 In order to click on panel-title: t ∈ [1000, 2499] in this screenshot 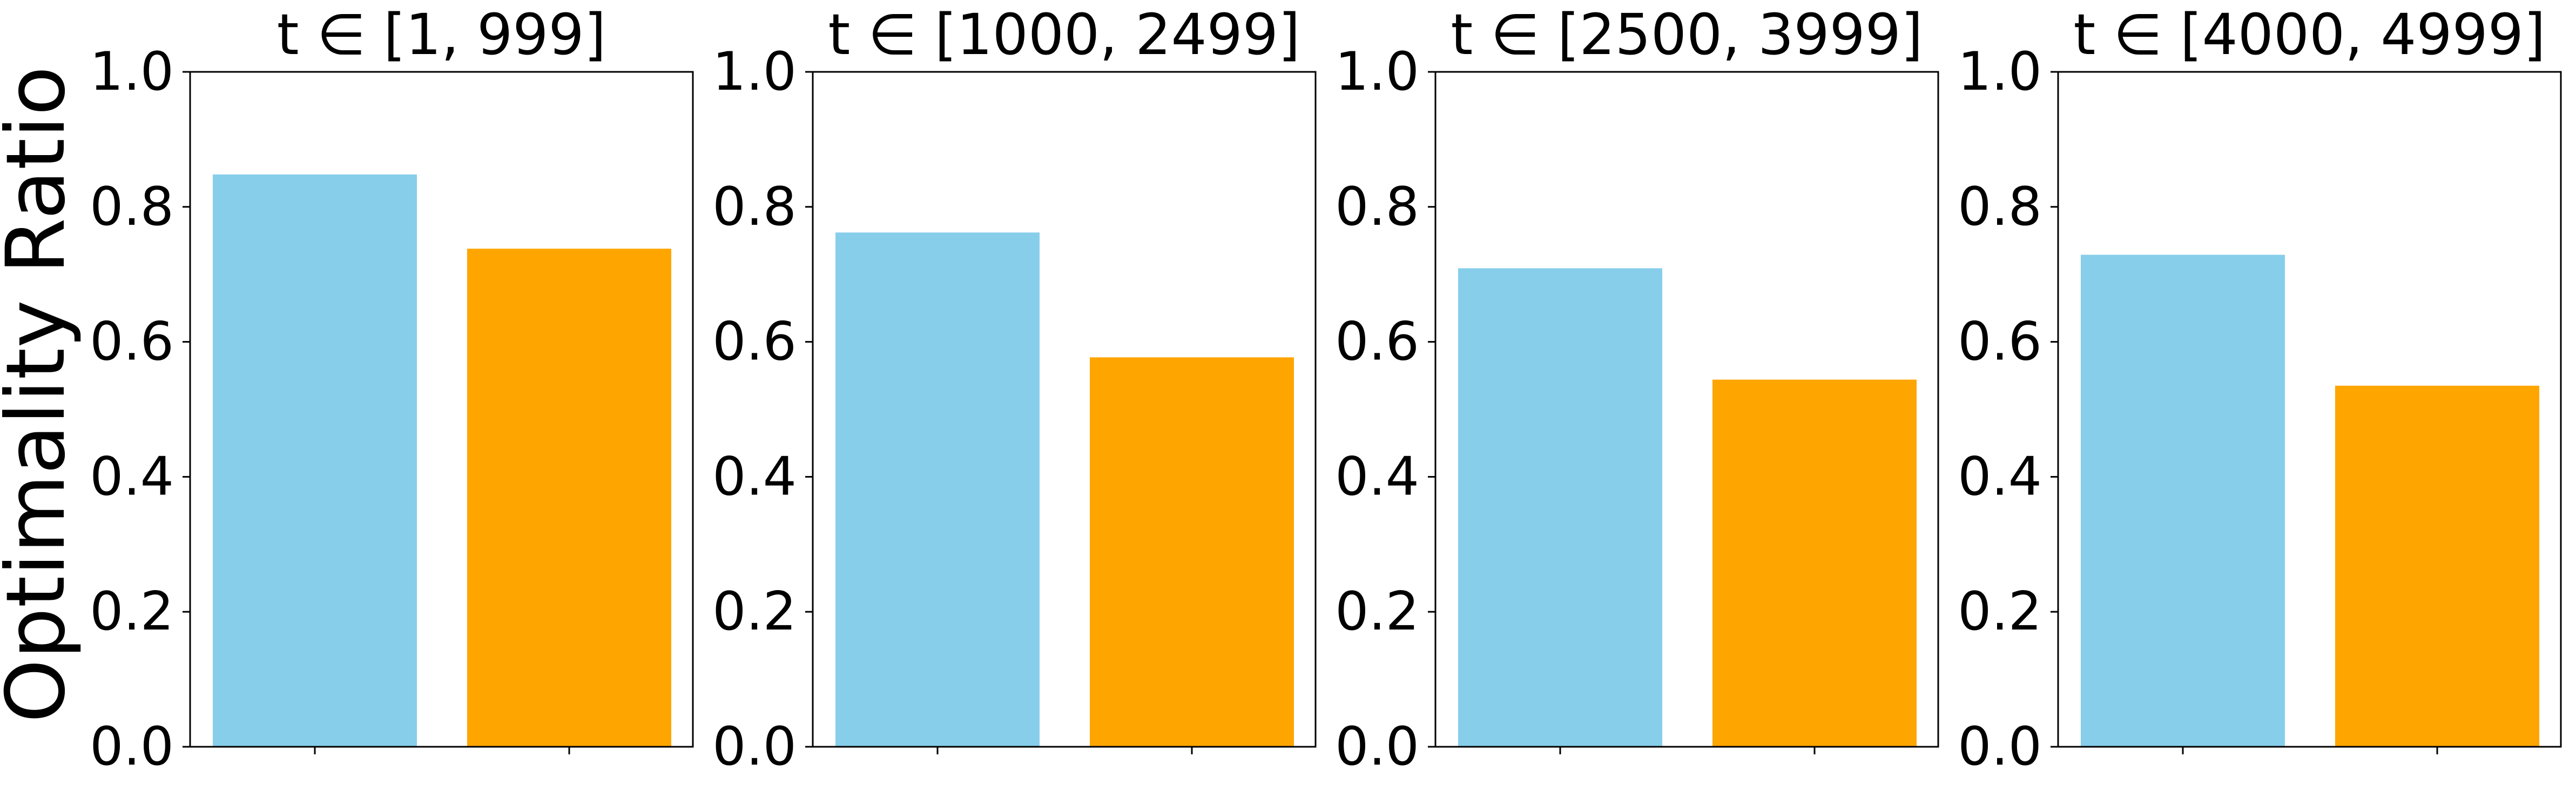, I will do `click(1064, 35)`.